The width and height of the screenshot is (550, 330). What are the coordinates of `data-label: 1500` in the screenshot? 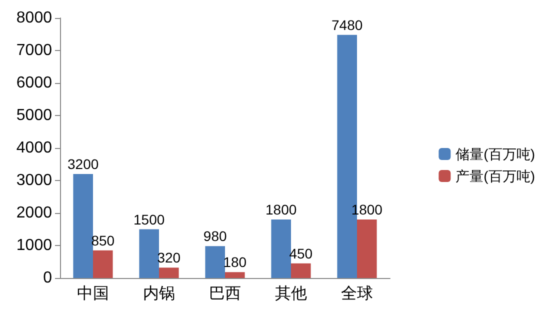 It's located at (149, 219).